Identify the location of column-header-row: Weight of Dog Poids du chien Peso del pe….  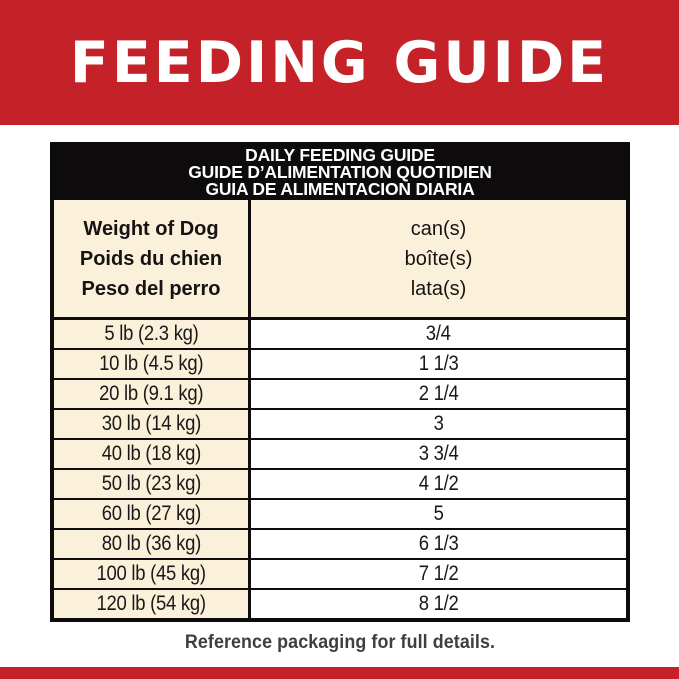
(340, 260).